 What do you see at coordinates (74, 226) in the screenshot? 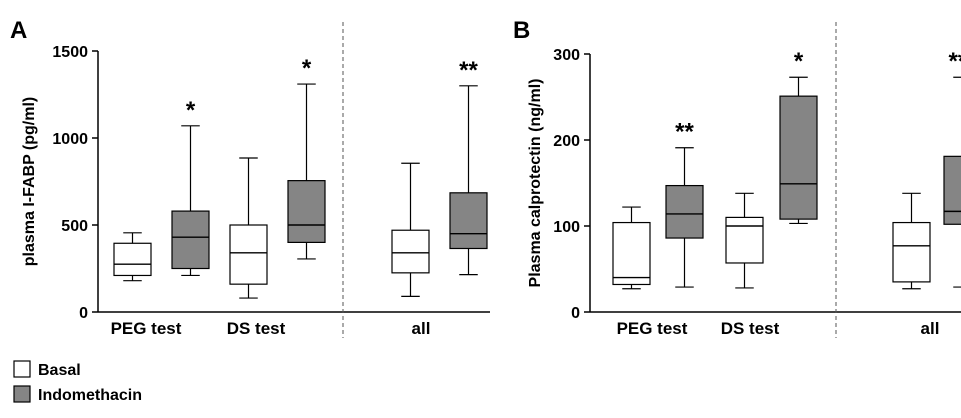
I see `y-tick-label: 500` at bounding box center [74, 226].